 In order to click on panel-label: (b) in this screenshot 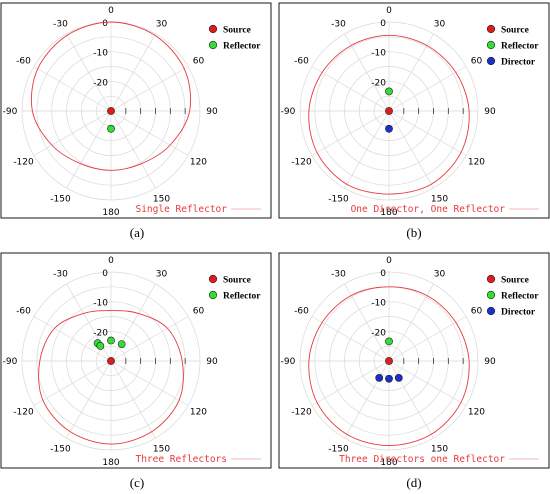, I will do `click(413, 232)`.